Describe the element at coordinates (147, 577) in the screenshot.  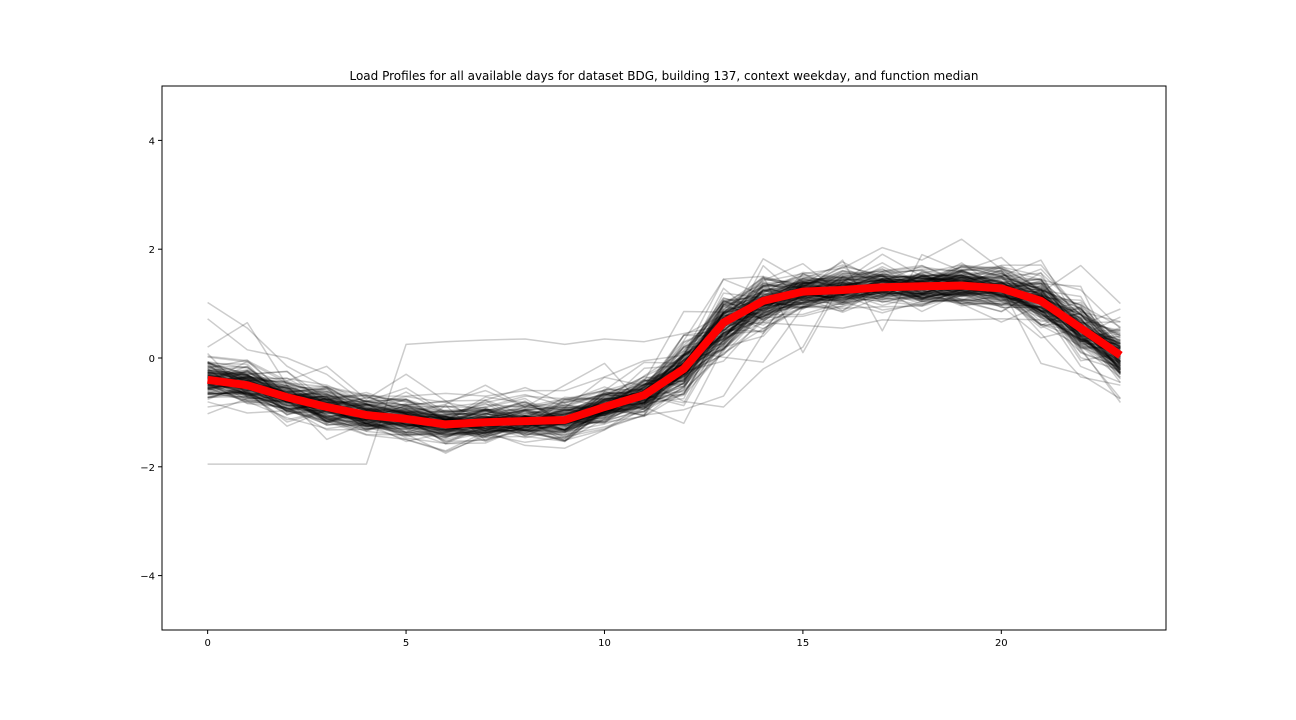
I see `y-tick-label: −4` at that location.